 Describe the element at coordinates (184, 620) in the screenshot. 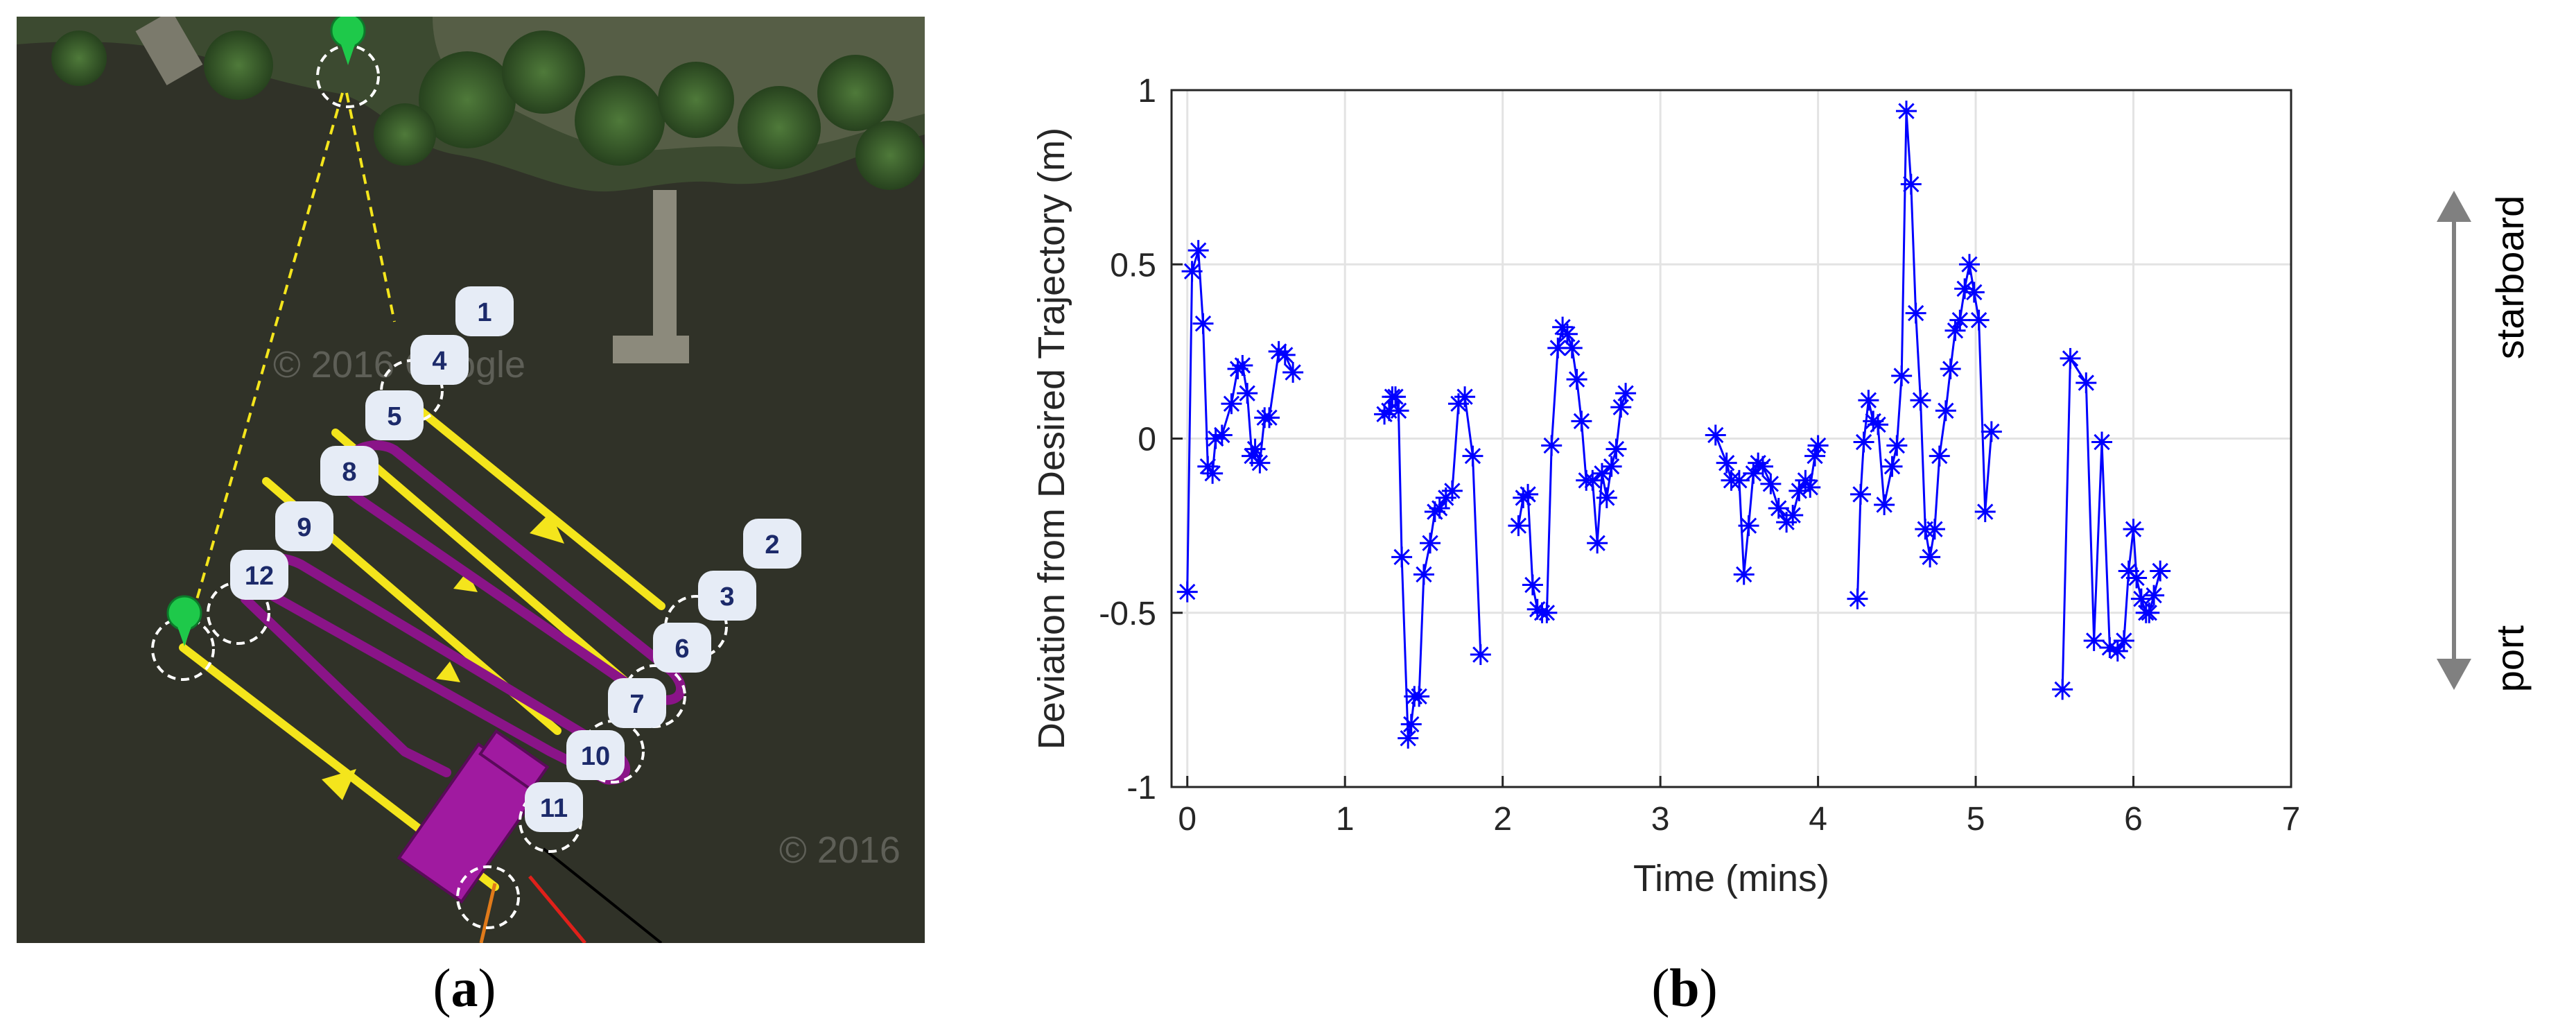

I see `map-marker-icon` at that location.